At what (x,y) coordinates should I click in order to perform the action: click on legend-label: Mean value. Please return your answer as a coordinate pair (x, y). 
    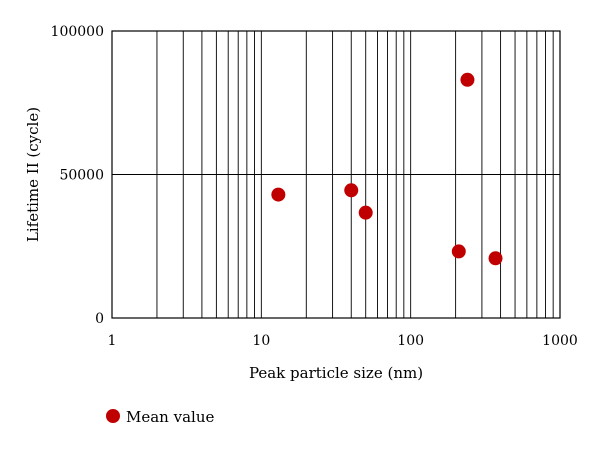
    Looking at the image, I should click on (170, 417).